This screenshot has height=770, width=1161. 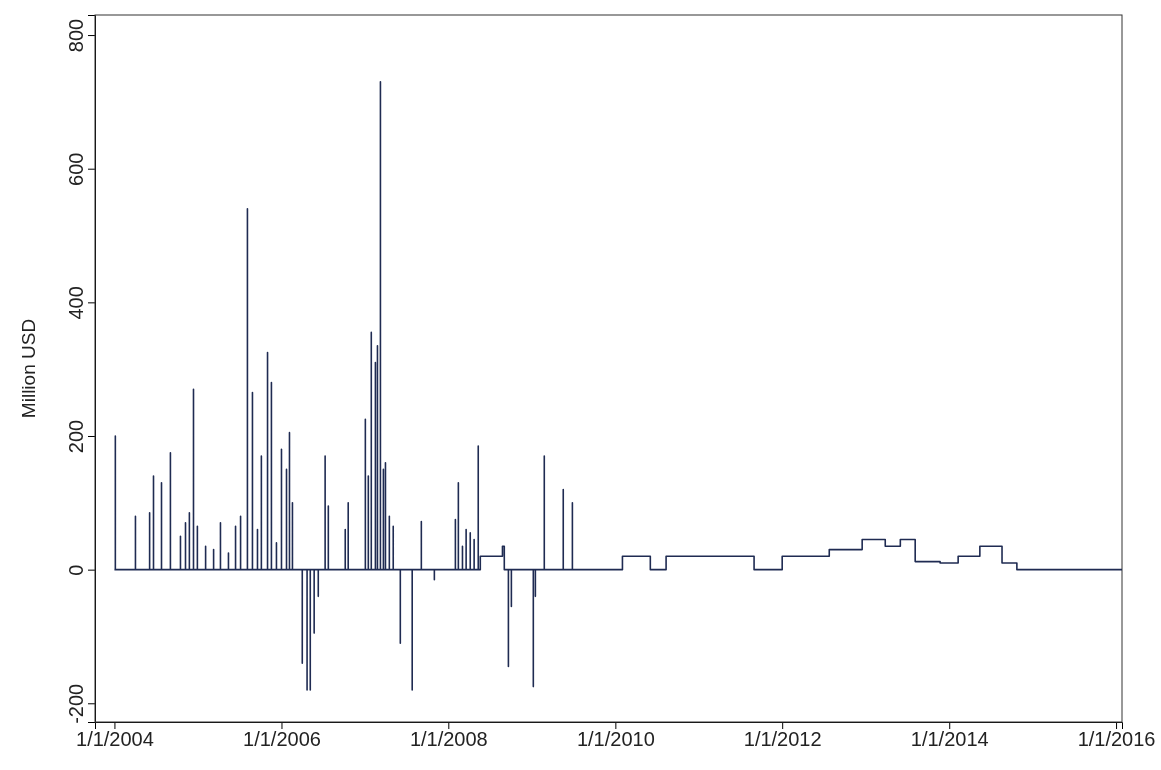 I want to click on x-tick-label: 1/1/2014, so click(x=949, y=739).